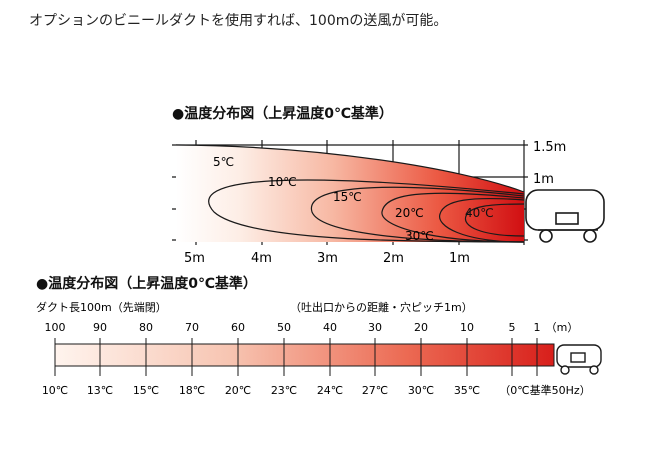 This screenshot has width=649, height=452. Describe the element at coordinates (261, 258) in the screenshot. I see `distance-label-4m: 4m` at that location.